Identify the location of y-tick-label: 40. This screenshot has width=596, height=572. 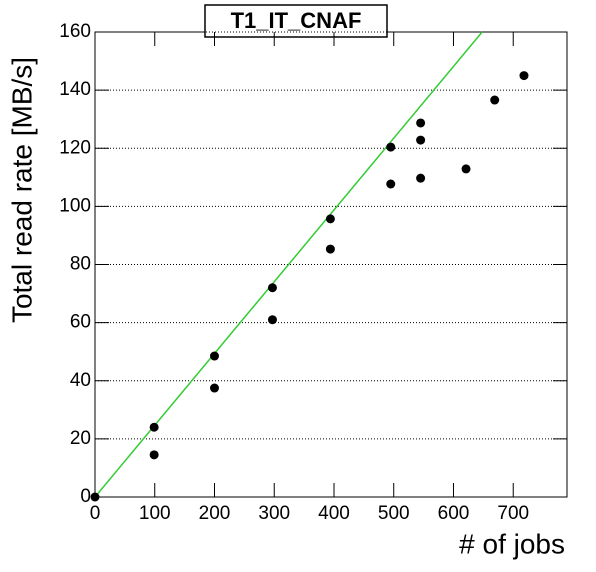
(80, 380).